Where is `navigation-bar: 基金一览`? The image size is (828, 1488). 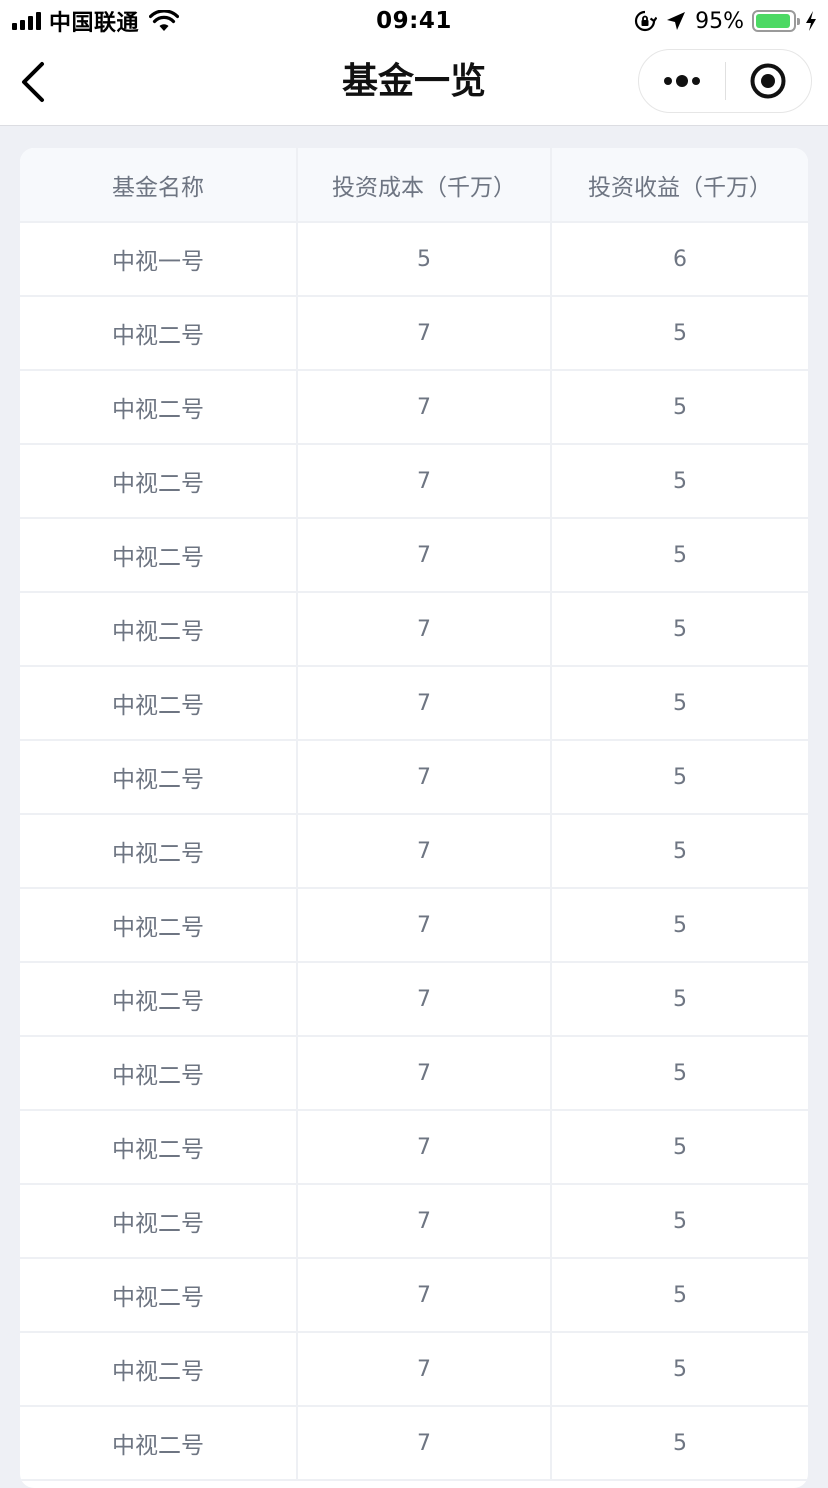
navigation-bar: 基金一览 is located at coordinates (414, 84).